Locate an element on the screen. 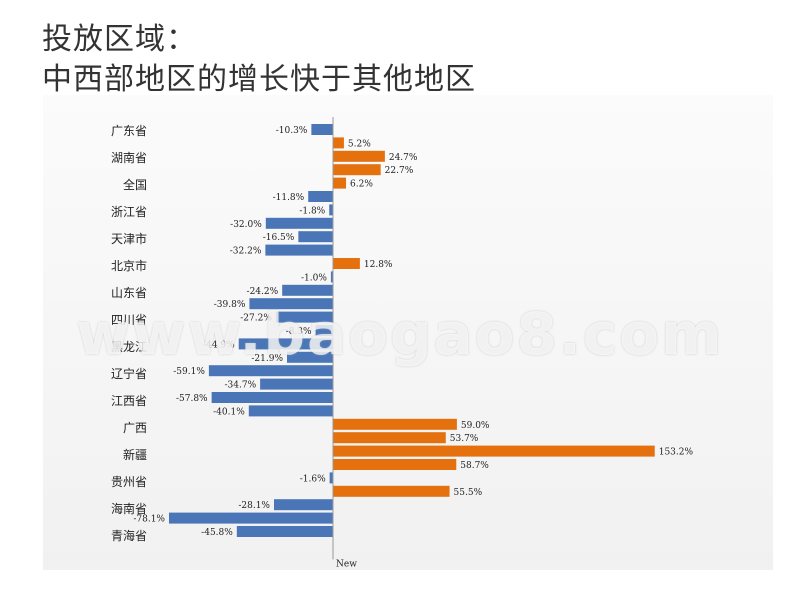 The image size is (800, 600). value-label-7: -32.0% is located at coordinates (246, 225).